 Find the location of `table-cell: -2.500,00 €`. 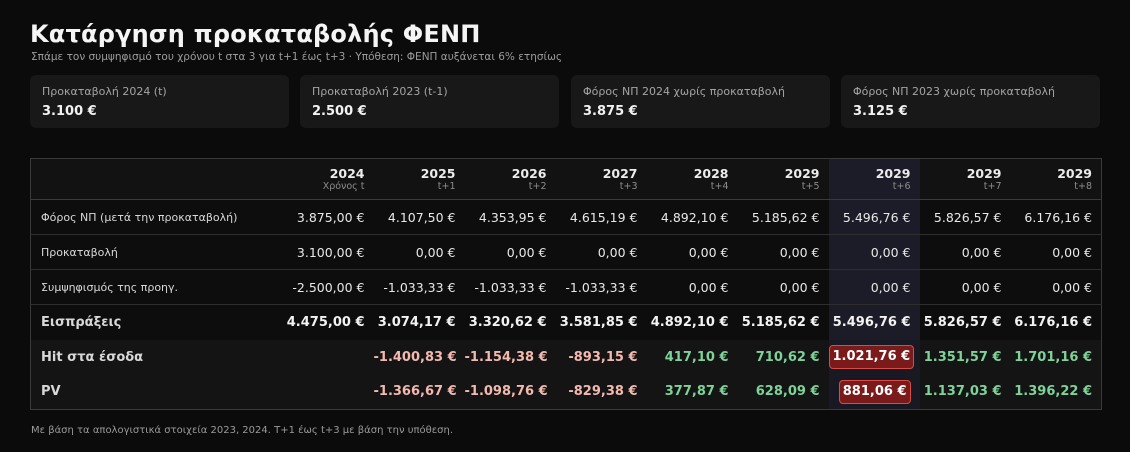

table-cell: -2.500,00 € is located at coordinates (328, 287).